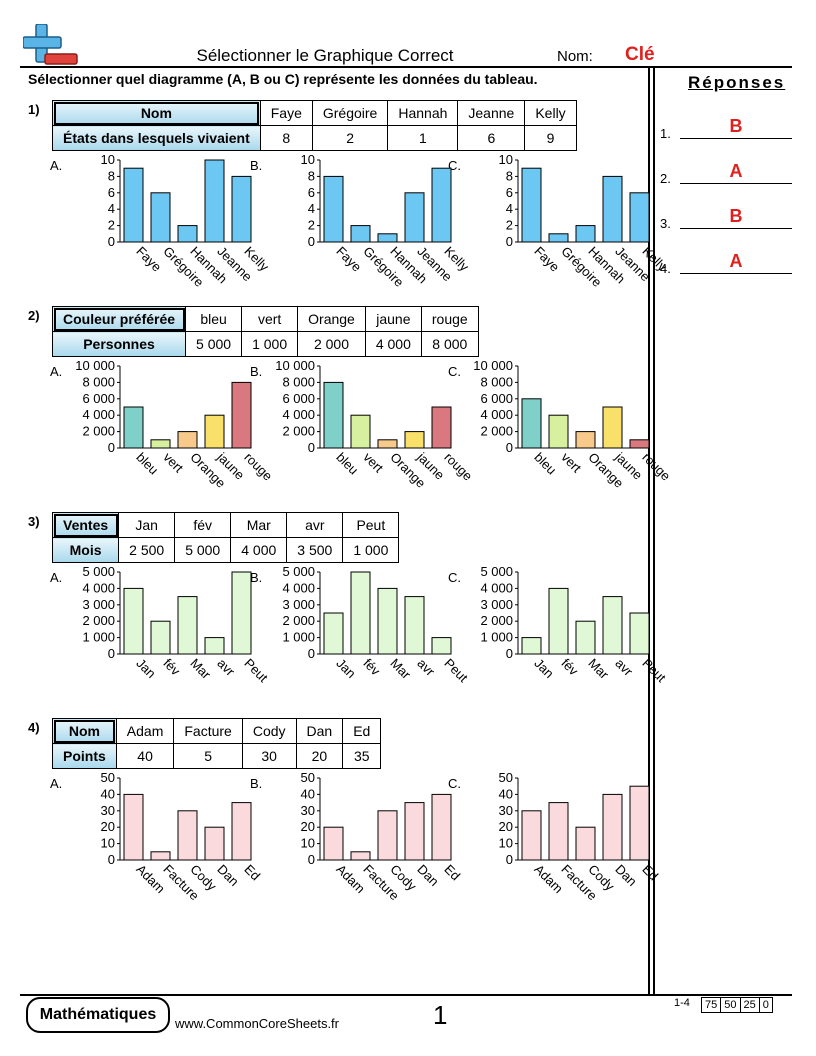  Describe the element at coordinates (108, 826) in the screenshot. I see `y-tick-label: 20` at that location.